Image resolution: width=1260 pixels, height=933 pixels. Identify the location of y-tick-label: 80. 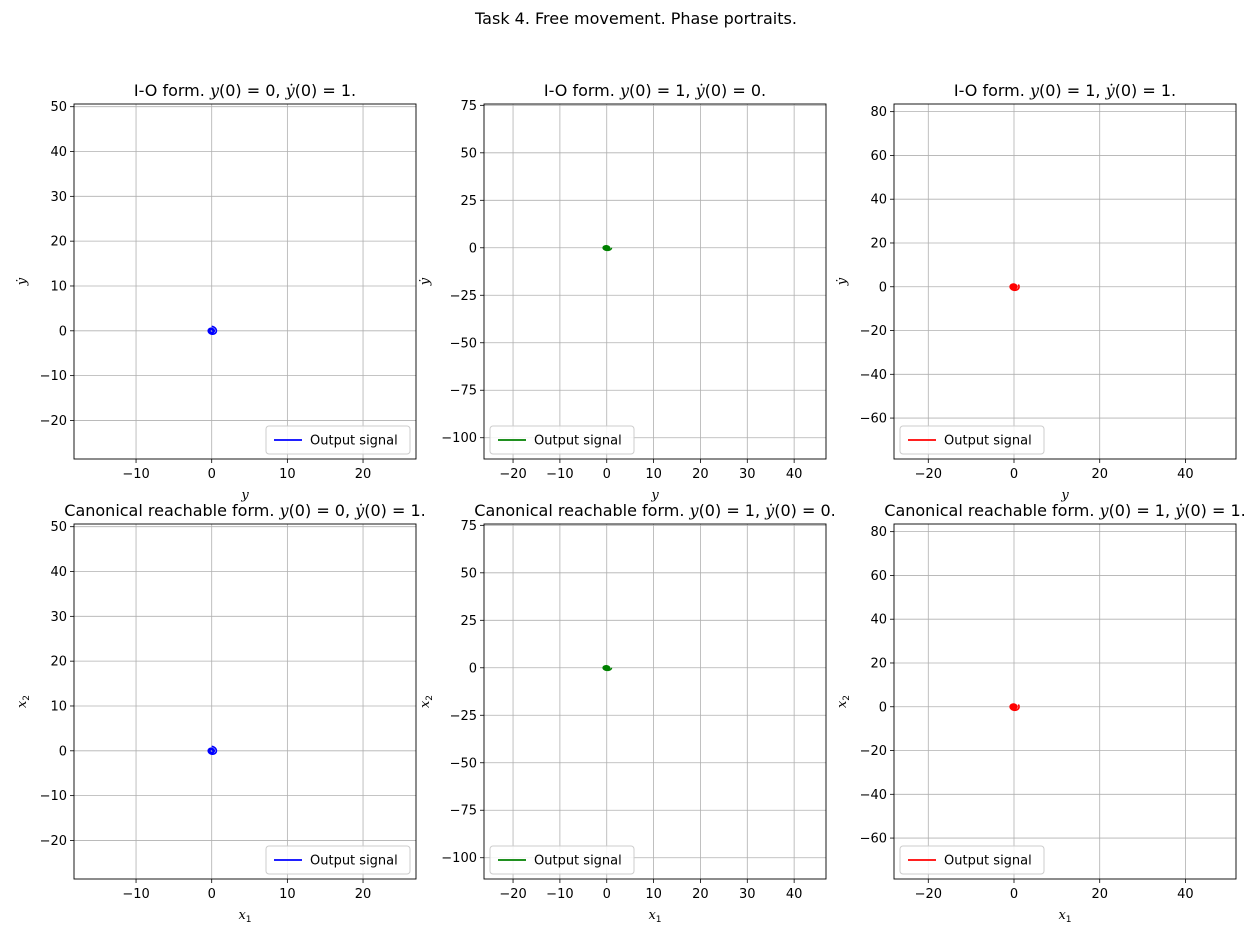
(878, 532).